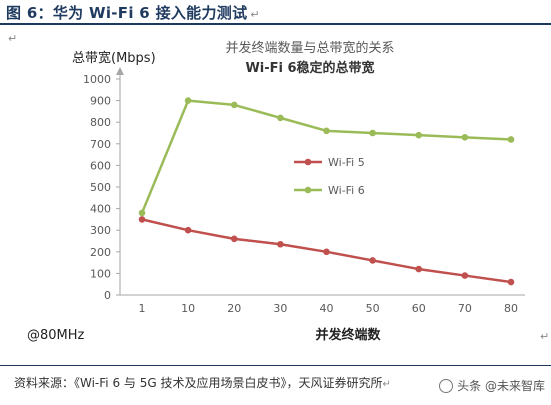 Image resolution: width=551 pixels, height=405 pixels. What do you see at coordinates (511, 308) in the screenshot?
I see `x-tick-label: 80` at bounding box center [511, 308].